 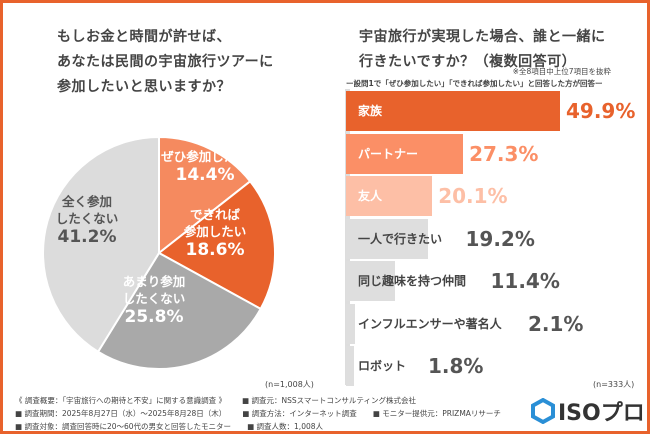 I want to click on pie-category-label: あまり参加, so click(x=154, y=281).